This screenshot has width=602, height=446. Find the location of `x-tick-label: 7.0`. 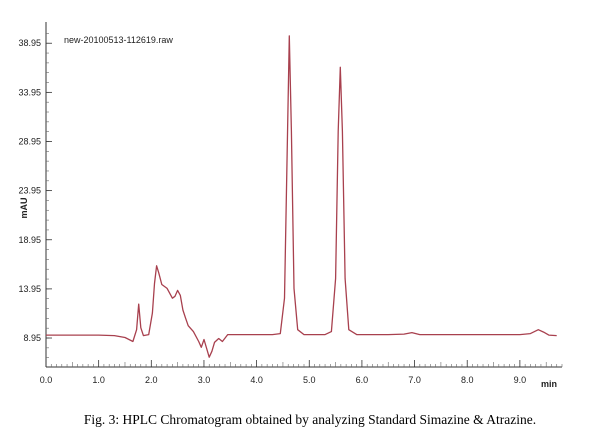

x-tick-label: 7.0 is located at coordinates (414, 380).